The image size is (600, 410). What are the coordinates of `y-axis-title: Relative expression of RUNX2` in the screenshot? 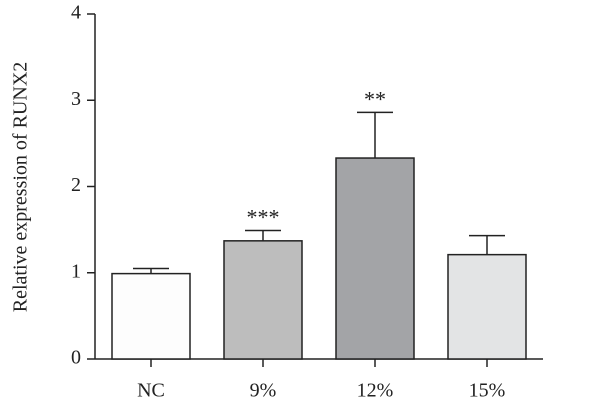 It's located at (21, 187).